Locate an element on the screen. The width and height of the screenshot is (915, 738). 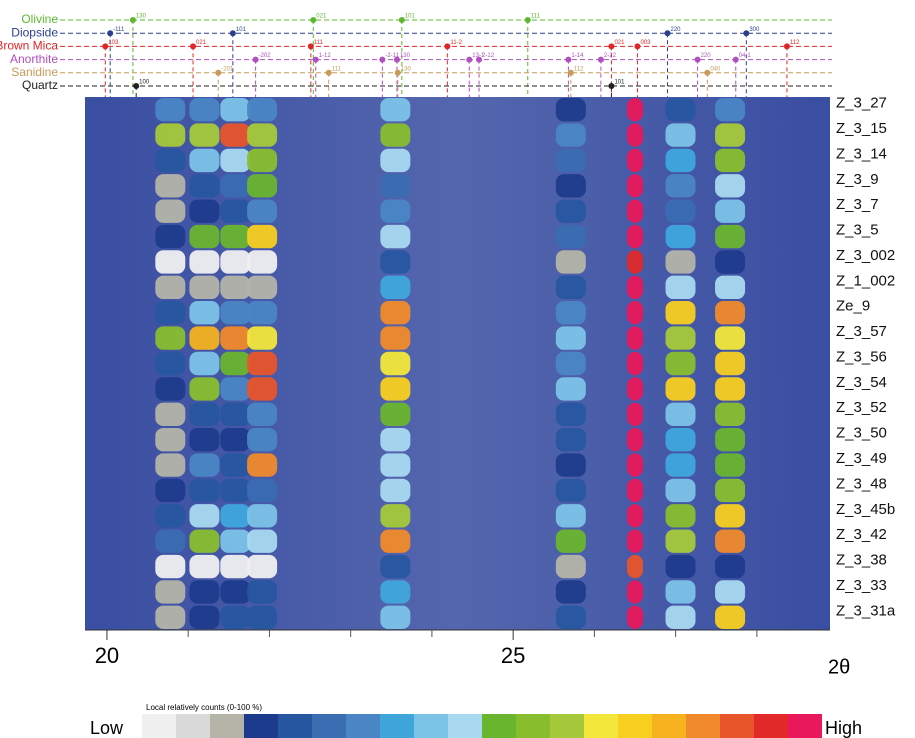
row-label: Z_3_15 is located at coordinates (861, 128).